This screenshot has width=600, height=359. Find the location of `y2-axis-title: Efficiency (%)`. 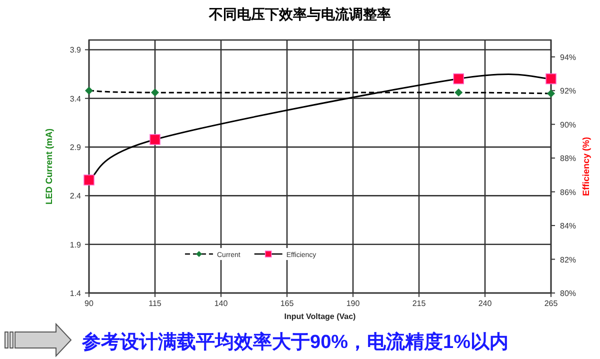

y2-axis-title: Efficiency (%) is located at coordinates (586, 166).